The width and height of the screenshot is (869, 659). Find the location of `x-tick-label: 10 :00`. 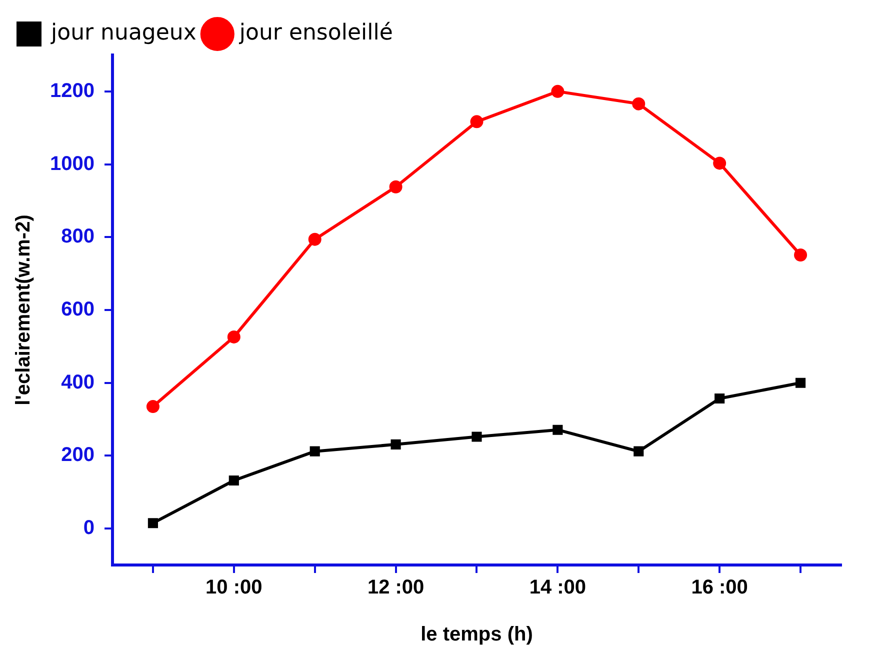

x-tick-label: 10 :00 is located at coordinates (234, 587).